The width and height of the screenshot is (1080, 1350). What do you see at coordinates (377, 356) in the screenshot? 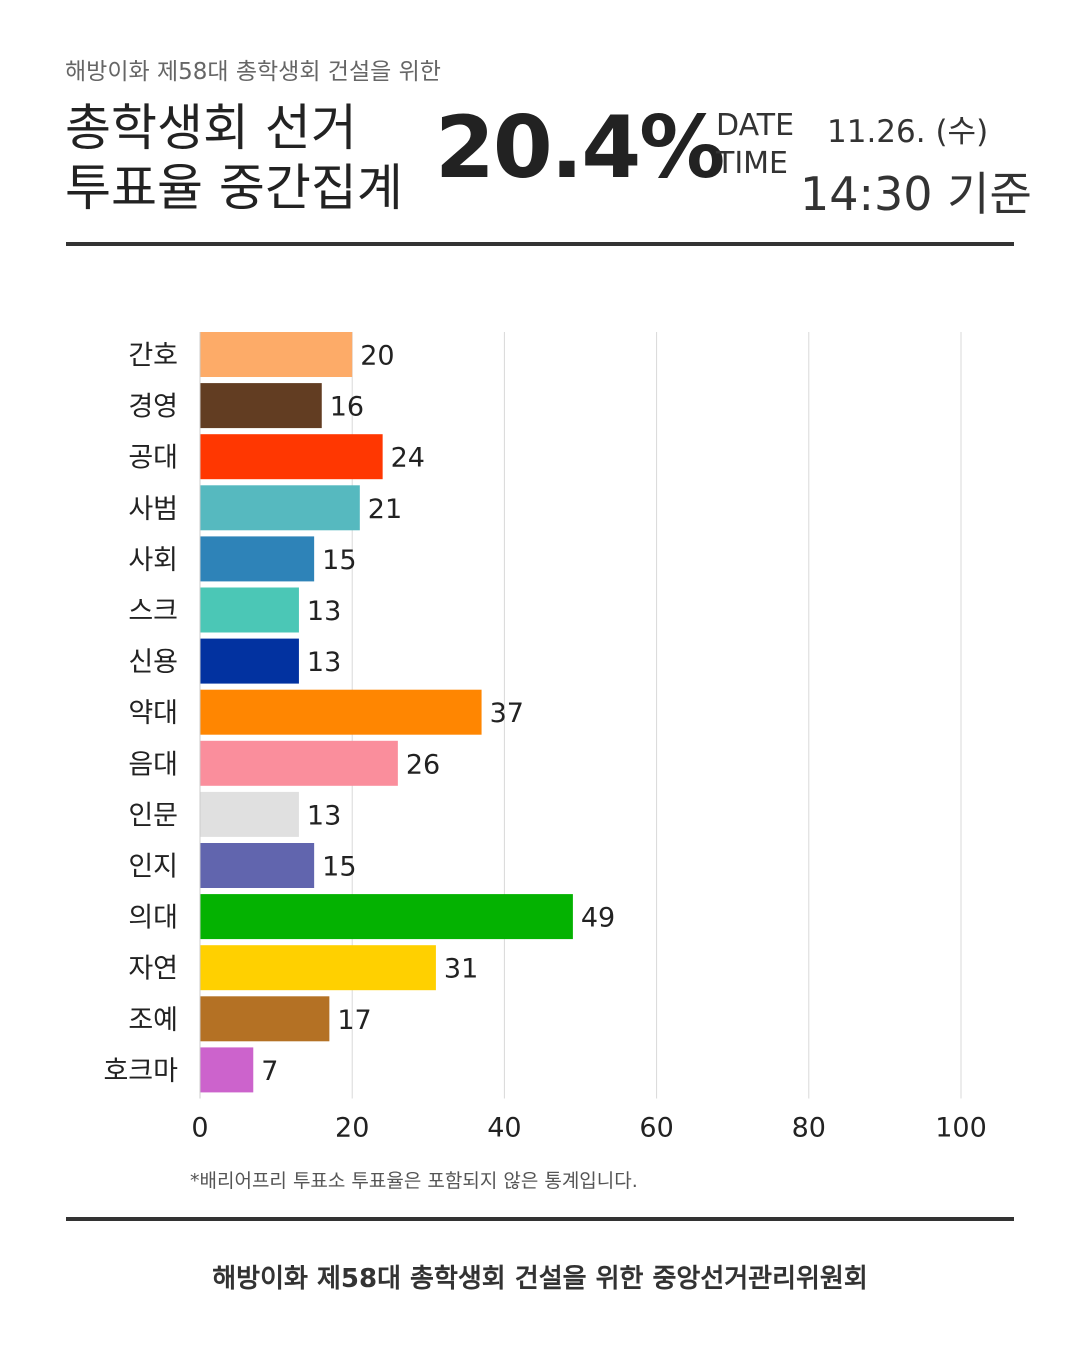
I see `data-label: 20` at bounding box center [377, 356].